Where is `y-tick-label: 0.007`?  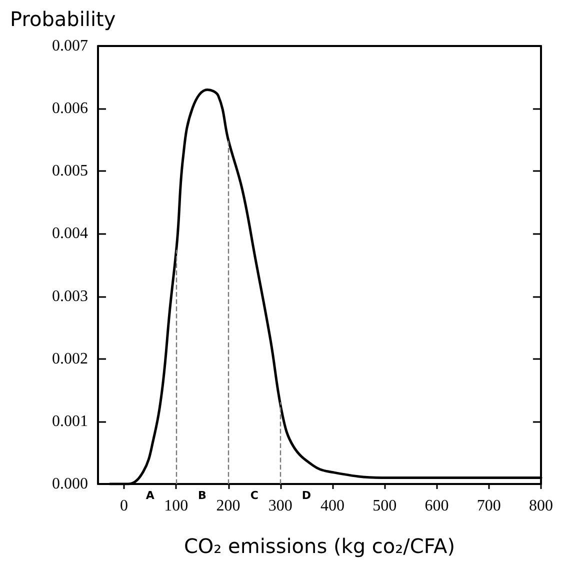 y-tick-label: 0.007 is located at coordinates (70, 46).